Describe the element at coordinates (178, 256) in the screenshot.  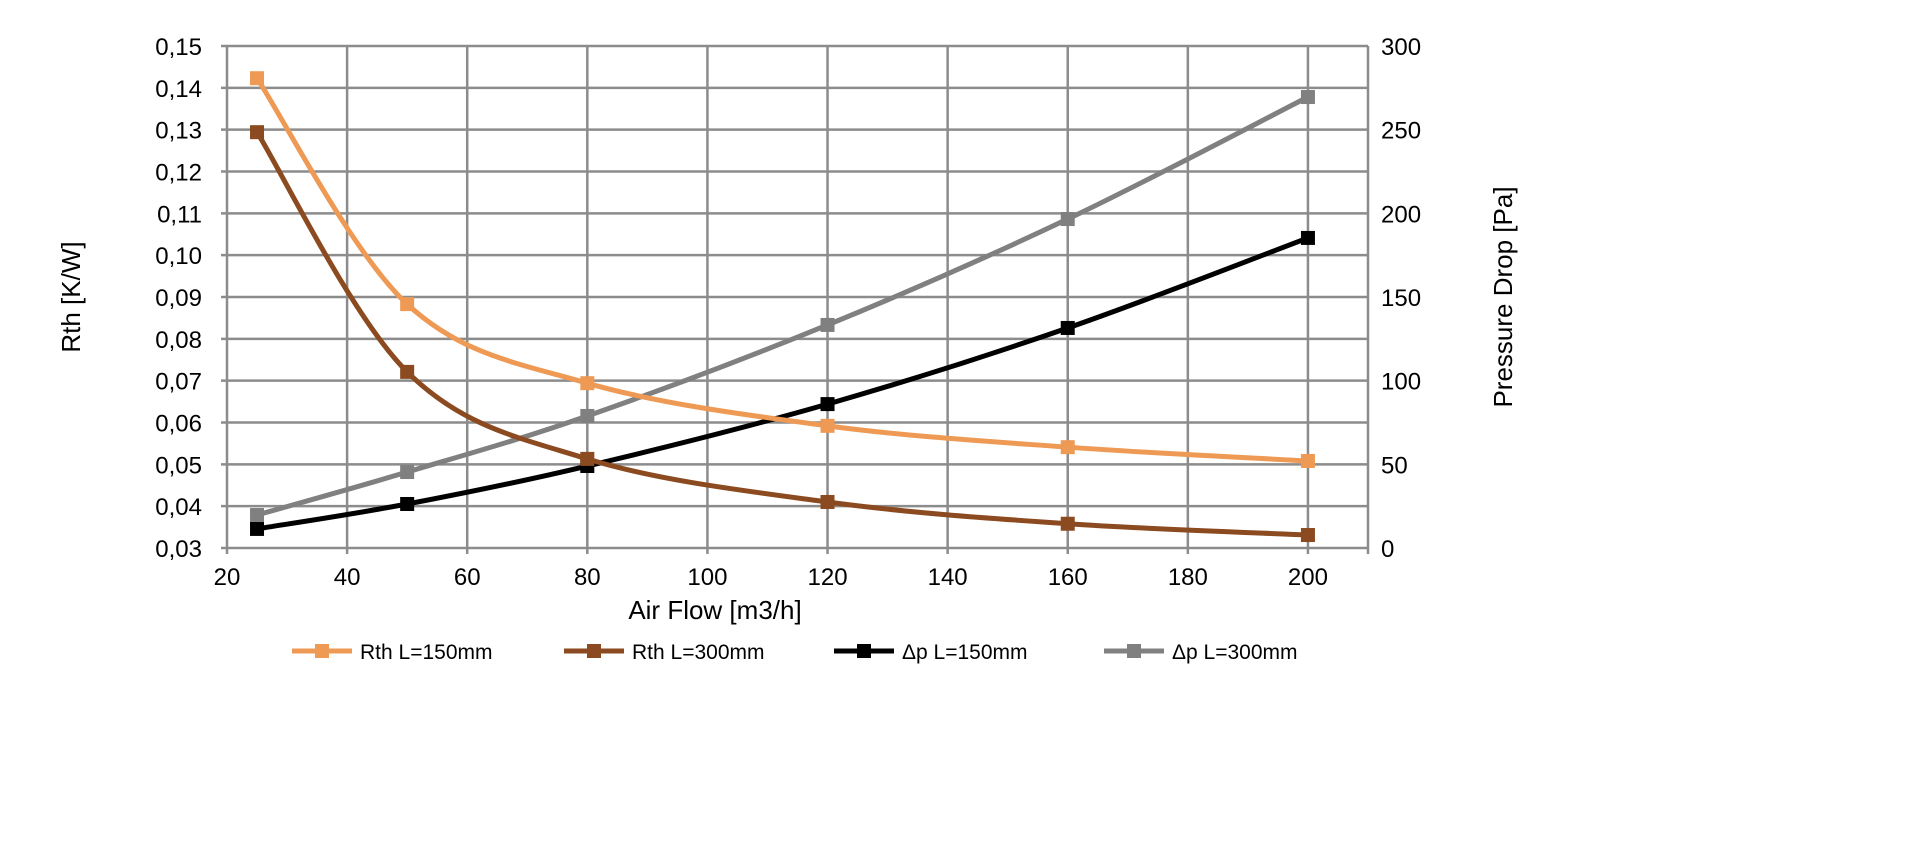
I see `y-tick-label: 0,10` at that location.